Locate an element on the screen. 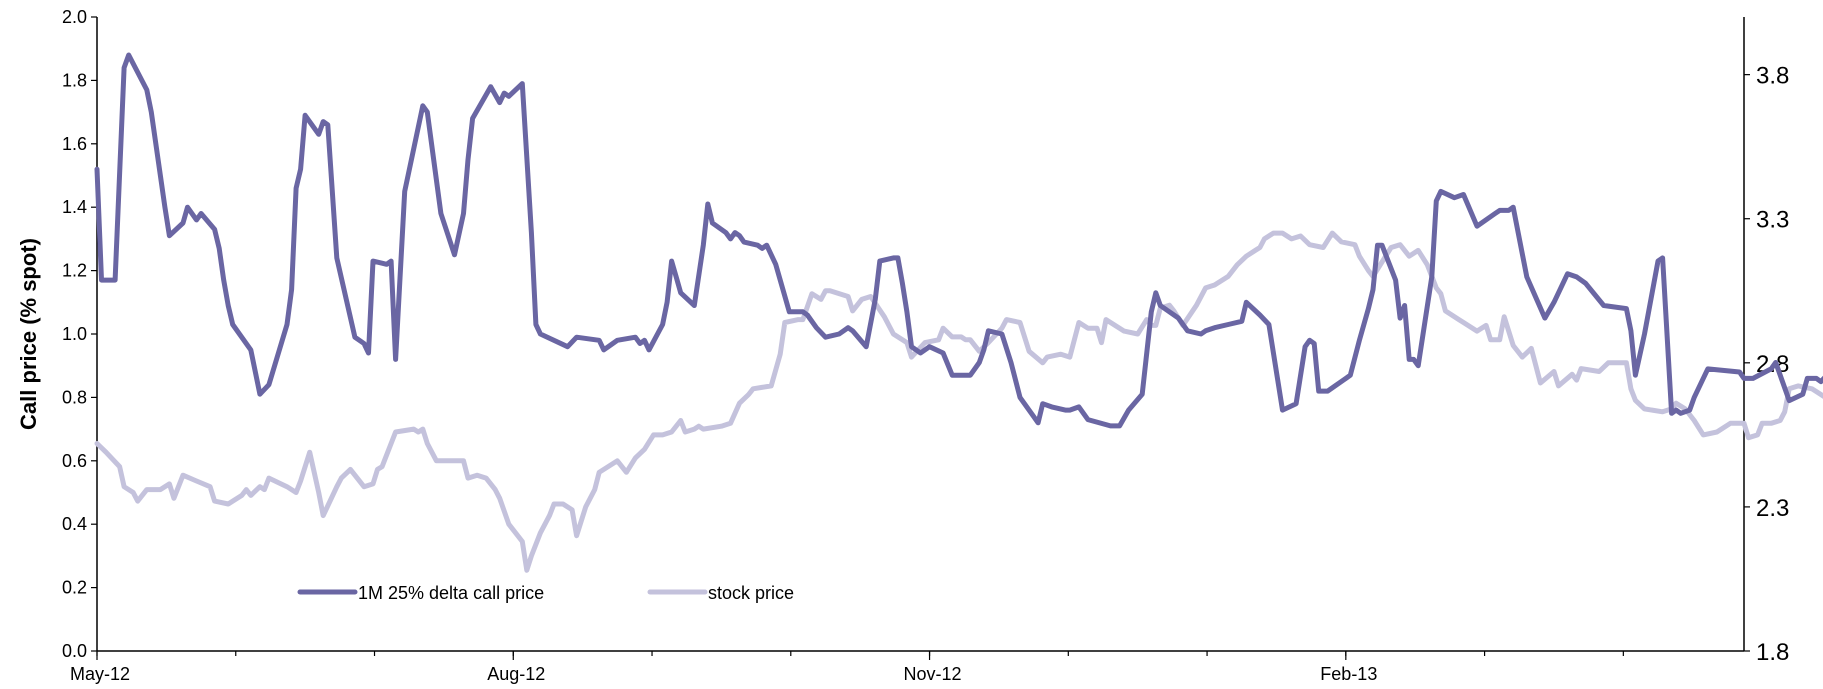  y-tick-label: 1.2 is located at coordinates (74, 271).